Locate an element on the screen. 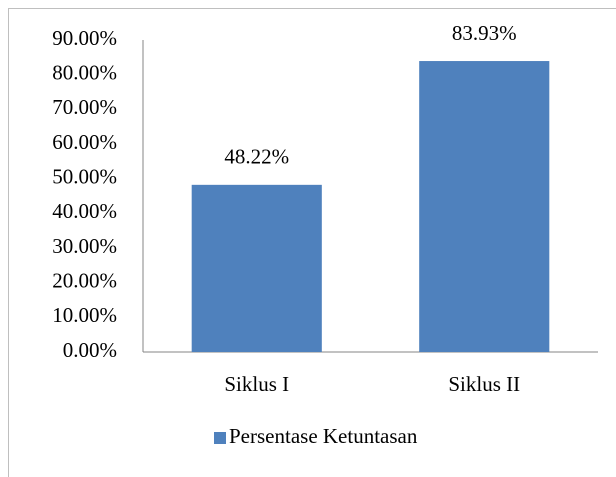 Image resolution: width=616 pixels, height=477 pixels. legend-label: Persentase Ketuntasan is located at coordinates (323, 436).